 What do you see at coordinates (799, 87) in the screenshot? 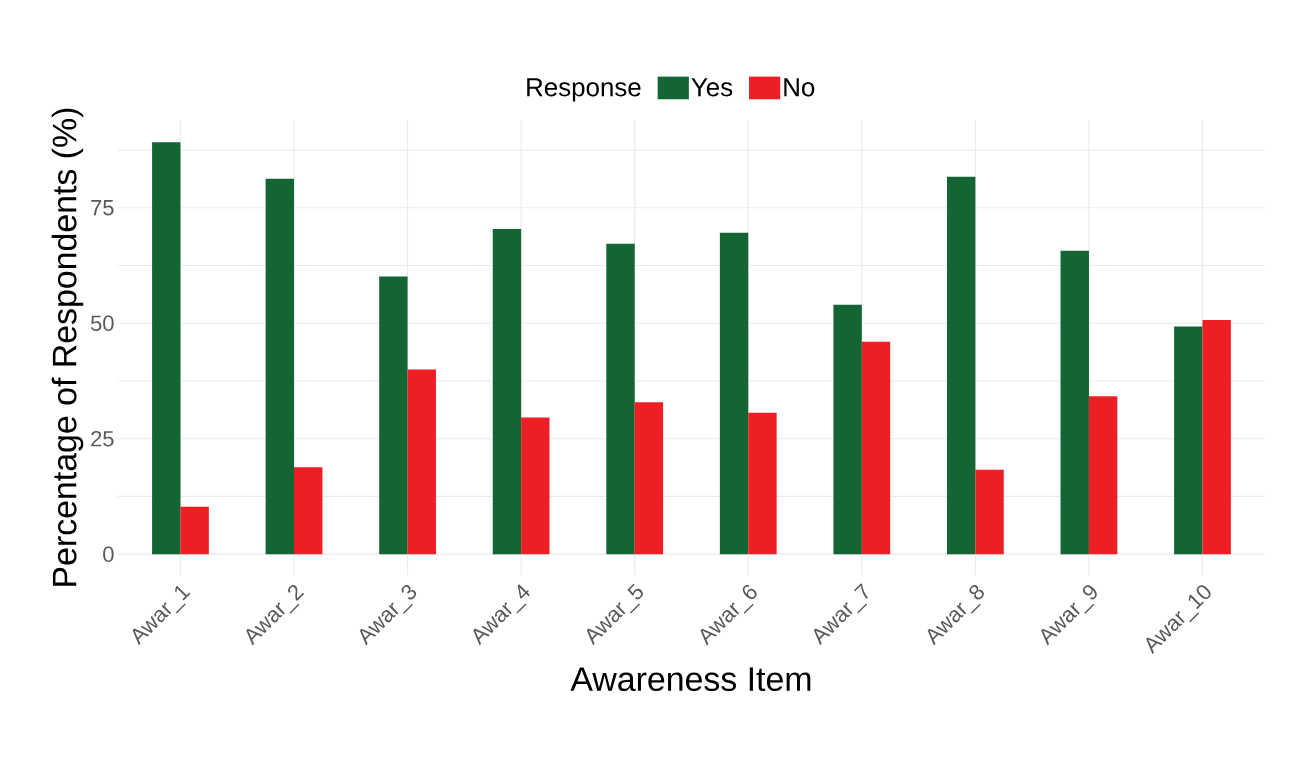
I see `legend-label: No` at bounding box center [799, 87].